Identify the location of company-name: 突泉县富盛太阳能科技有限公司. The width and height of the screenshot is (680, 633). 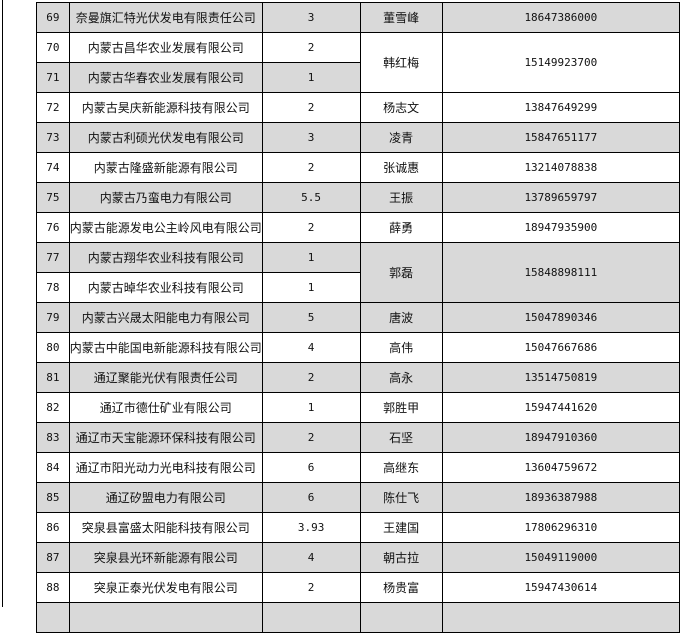
(165, 527).